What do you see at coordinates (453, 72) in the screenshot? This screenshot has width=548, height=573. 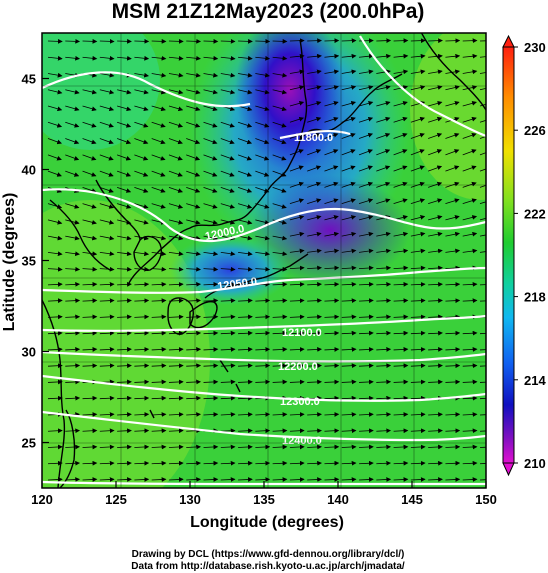 I see `kamchatka-coast` at bounding box center [453, 72].